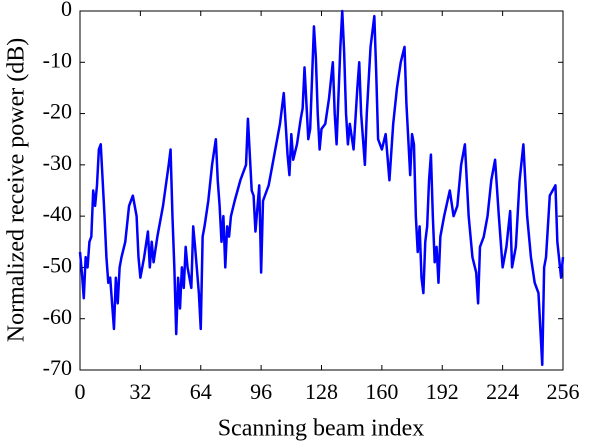 The width and height of the screenshot is (598, 443). Describe the element at coordinates (201, 391) in the screenshot. I see `x-tick-label: 64` at that location.